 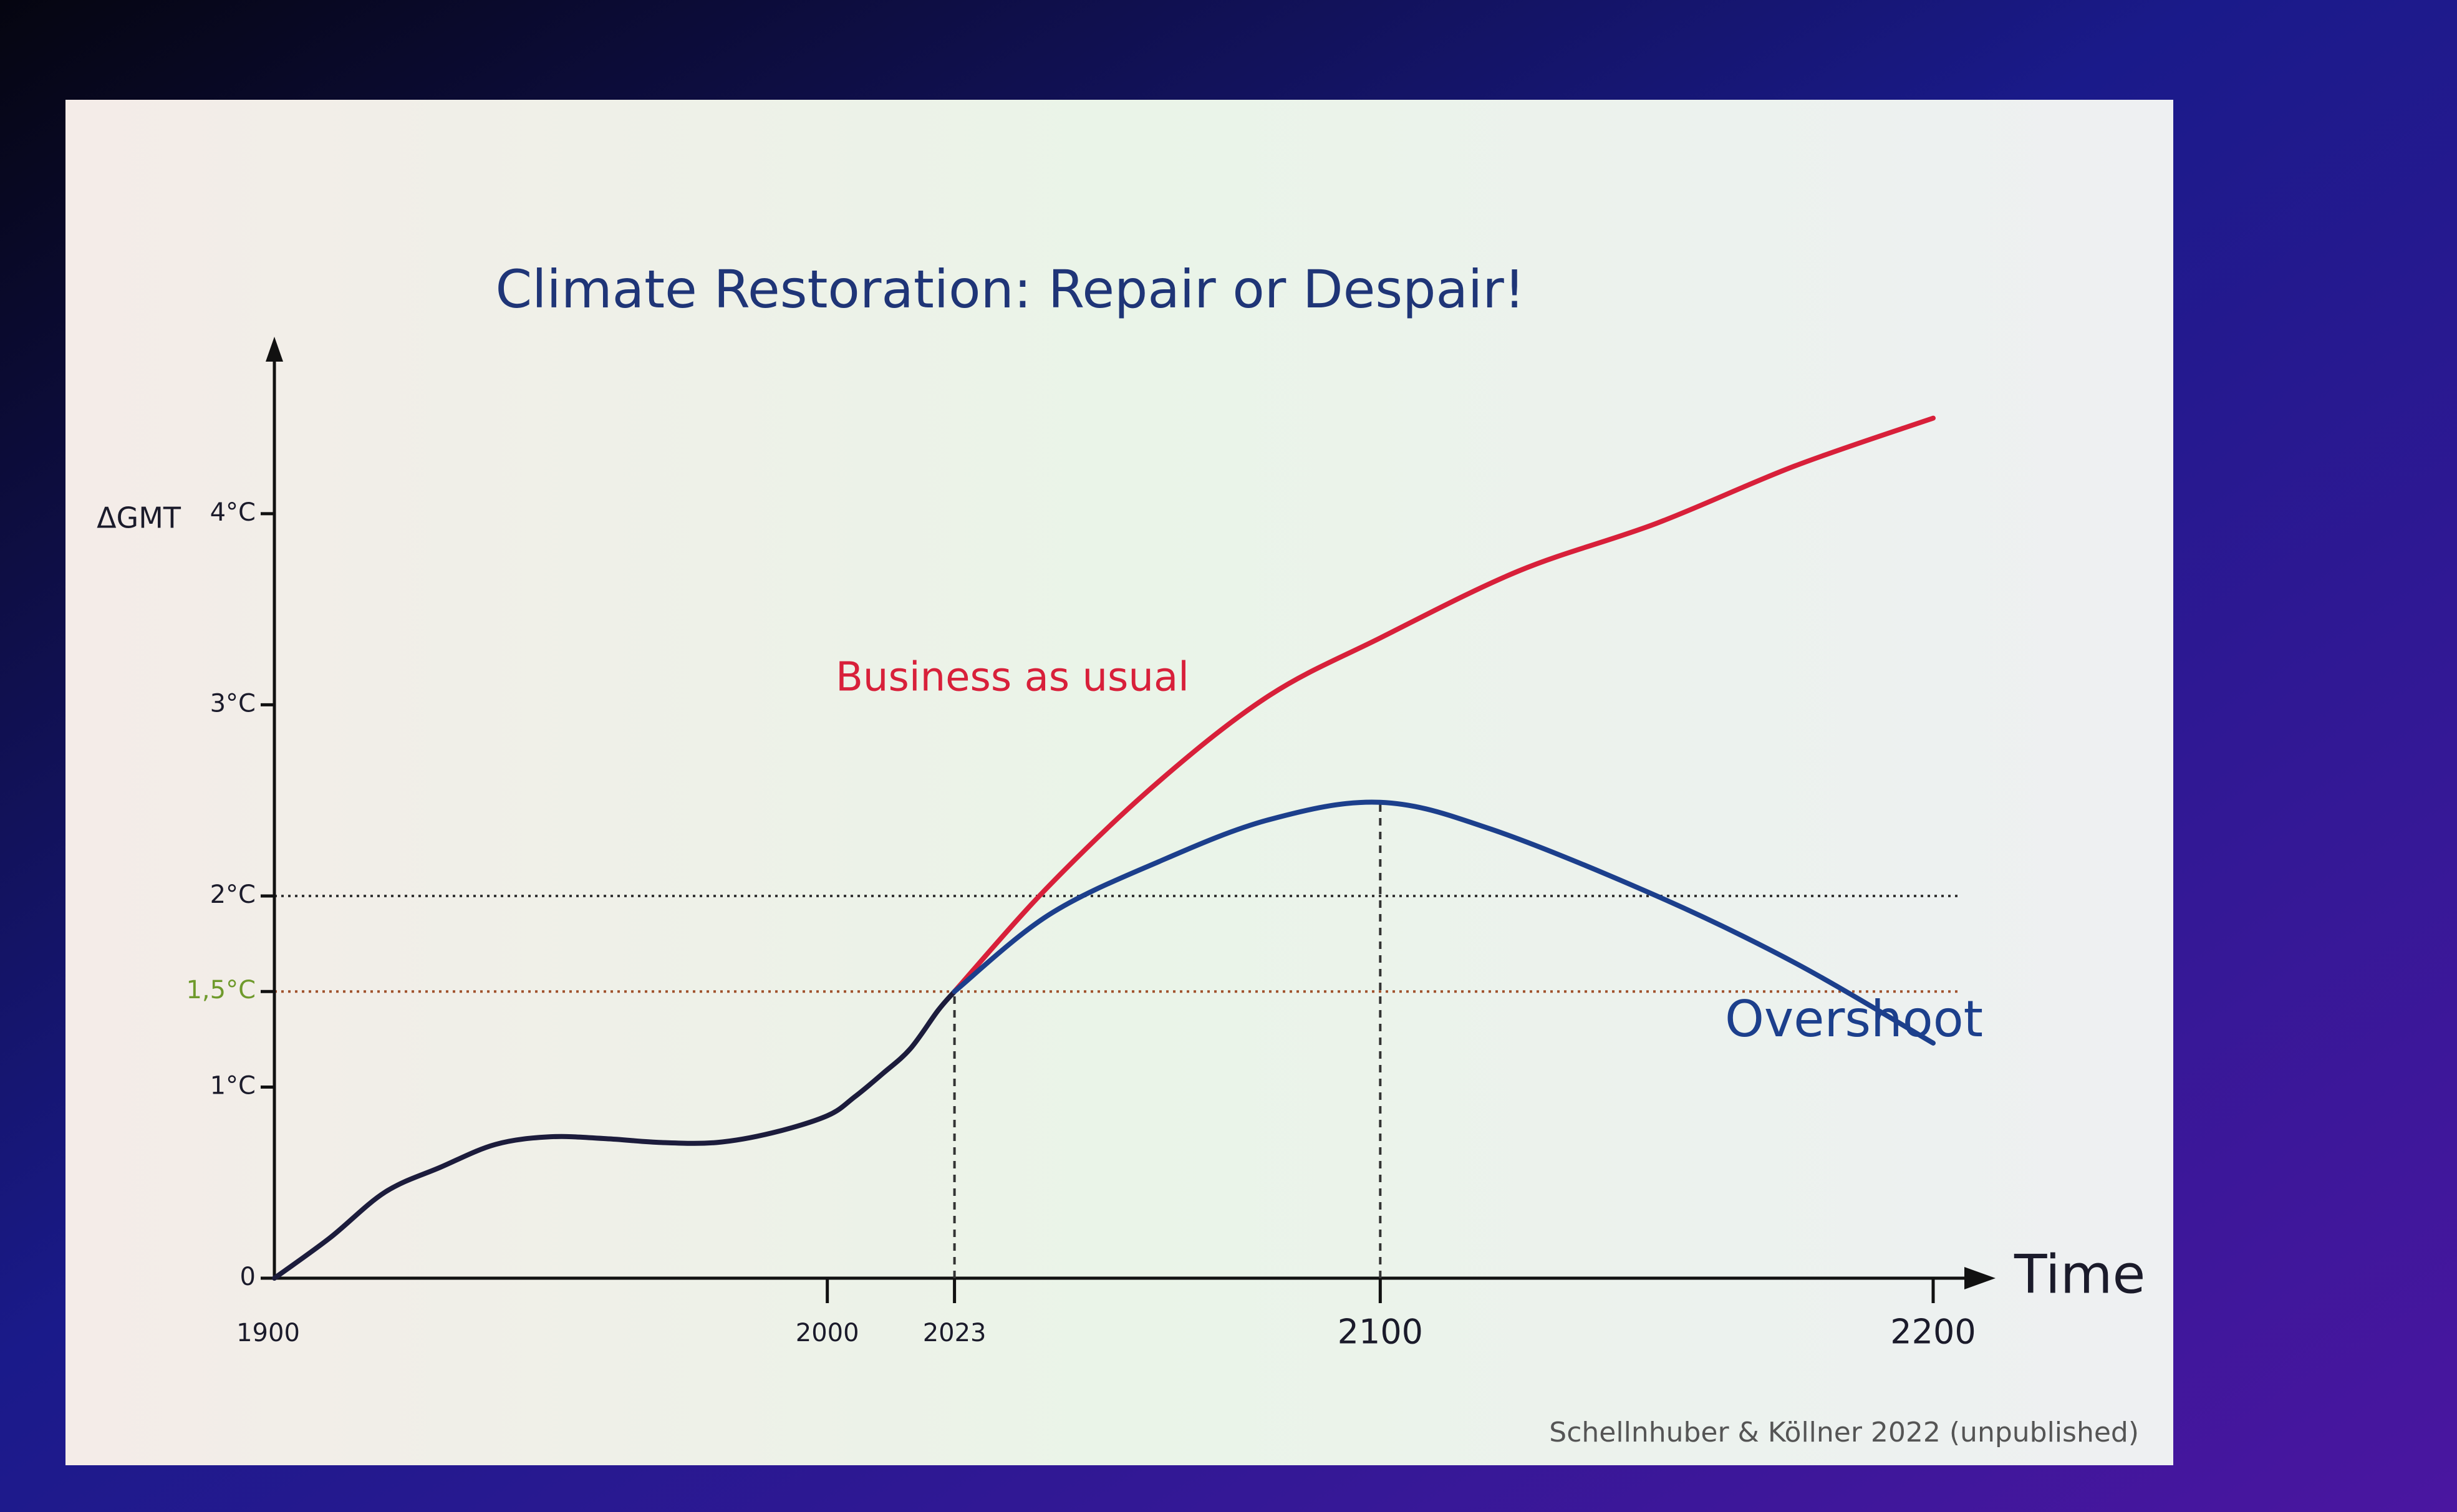 What do you see at coordinates (1854, 1019) in the screenshot?
I see `series-label: Overshoot` at bounding box center [1854, 1019].